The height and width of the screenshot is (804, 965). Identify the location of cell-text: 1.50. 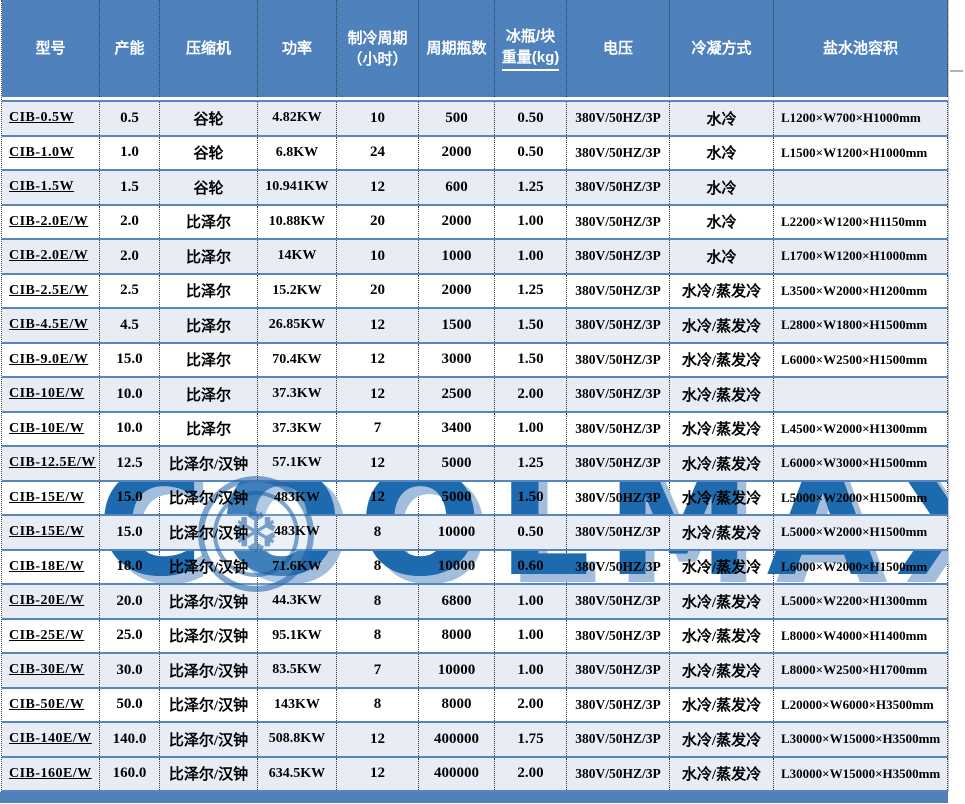
(530, 324).